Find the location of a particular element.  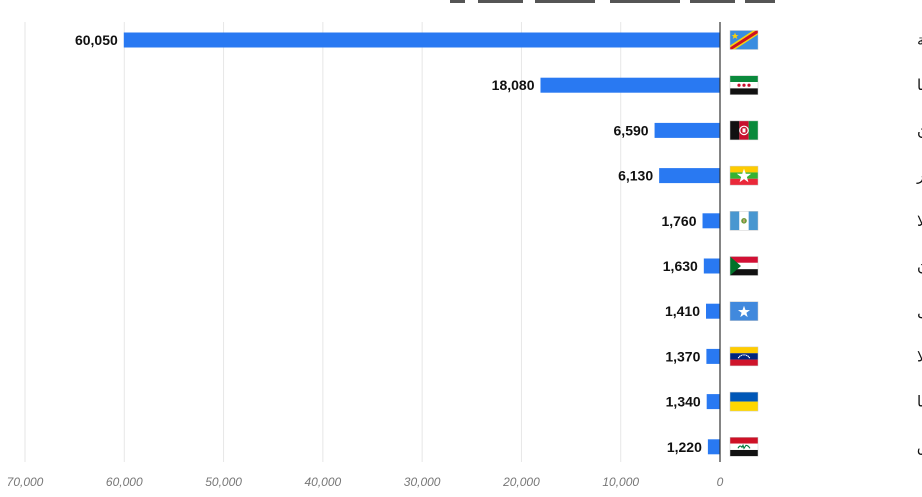

top-clipped-text is located at coordinates (612, 1).